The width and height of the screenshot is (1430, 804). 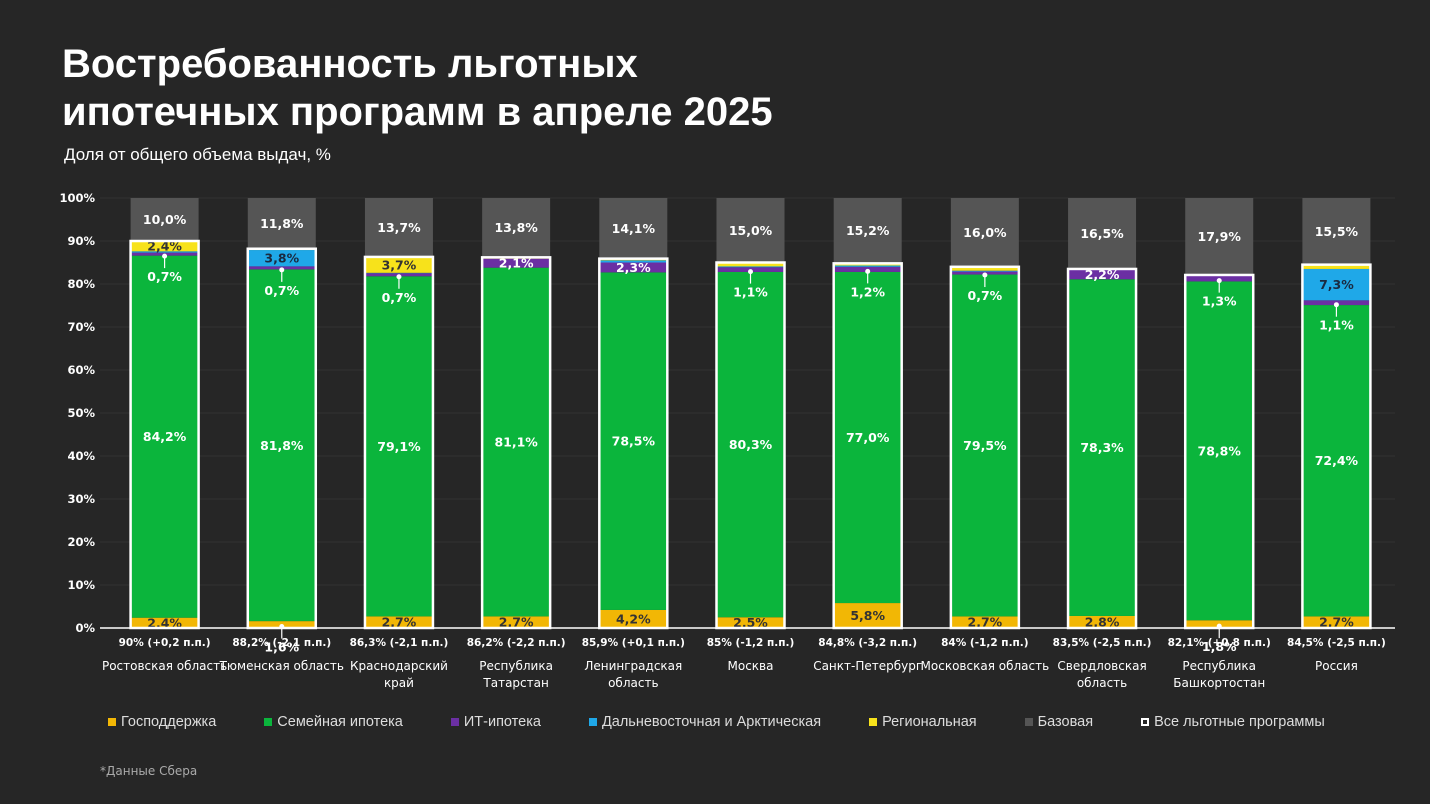 I want to click on total-label: 86,3% (-2,1 п.п.), so click(x=399, y=643).